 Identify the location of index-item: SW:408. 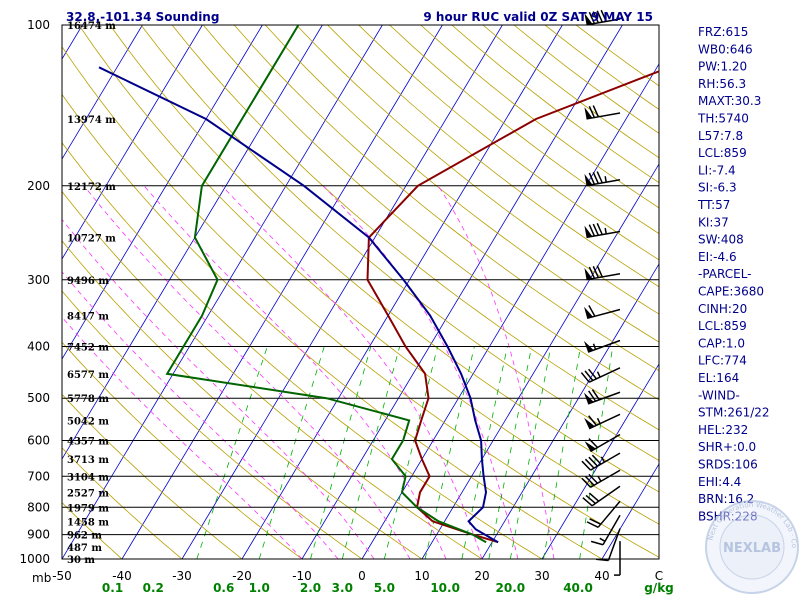
(721, 240).